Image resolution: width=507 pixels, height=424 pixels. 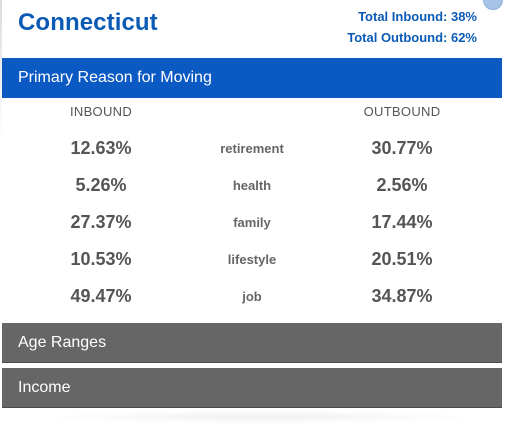 I want to click on section-income: Income, so click(x=252, y=388).